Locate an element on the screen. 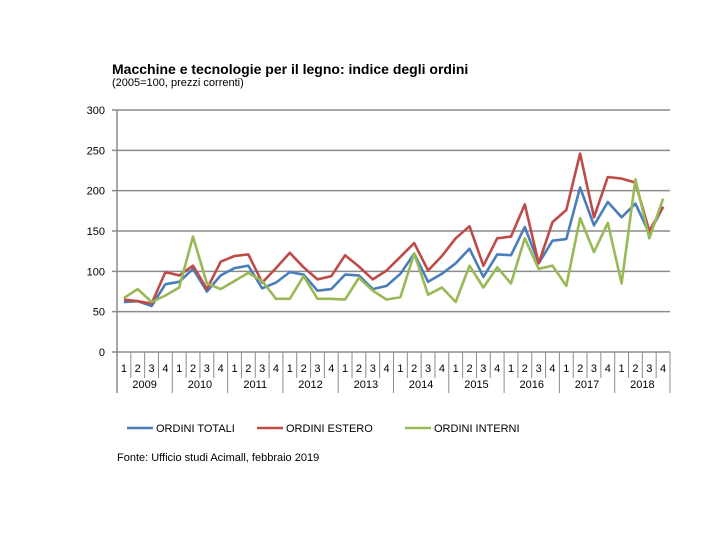  y-tick-label: 300 is located at coordinates (96, 111).